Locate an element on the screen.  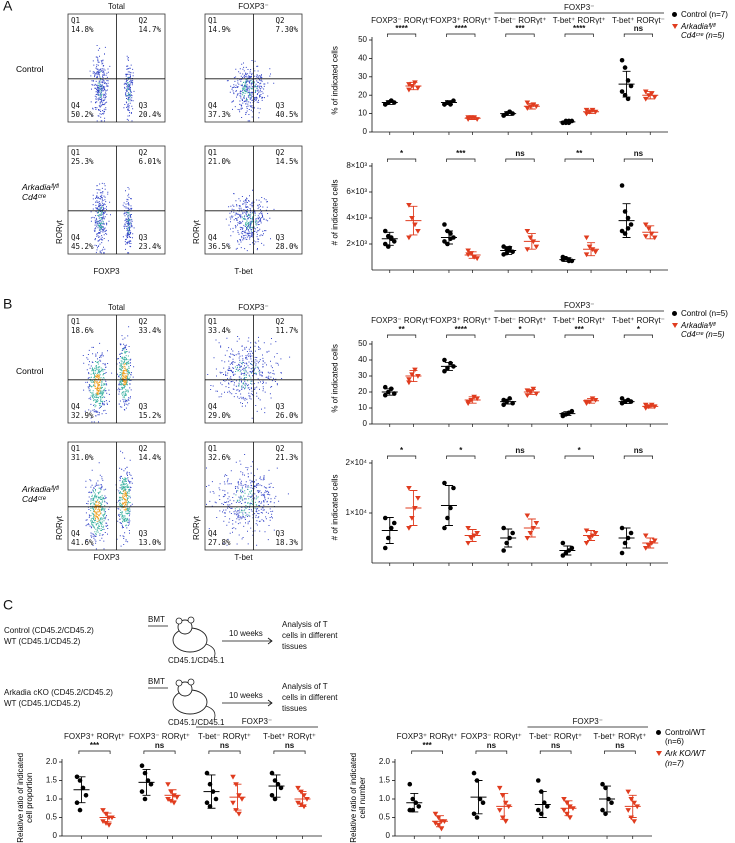
quadrant-percent: 31.0% is located at coordinates (82, 457).